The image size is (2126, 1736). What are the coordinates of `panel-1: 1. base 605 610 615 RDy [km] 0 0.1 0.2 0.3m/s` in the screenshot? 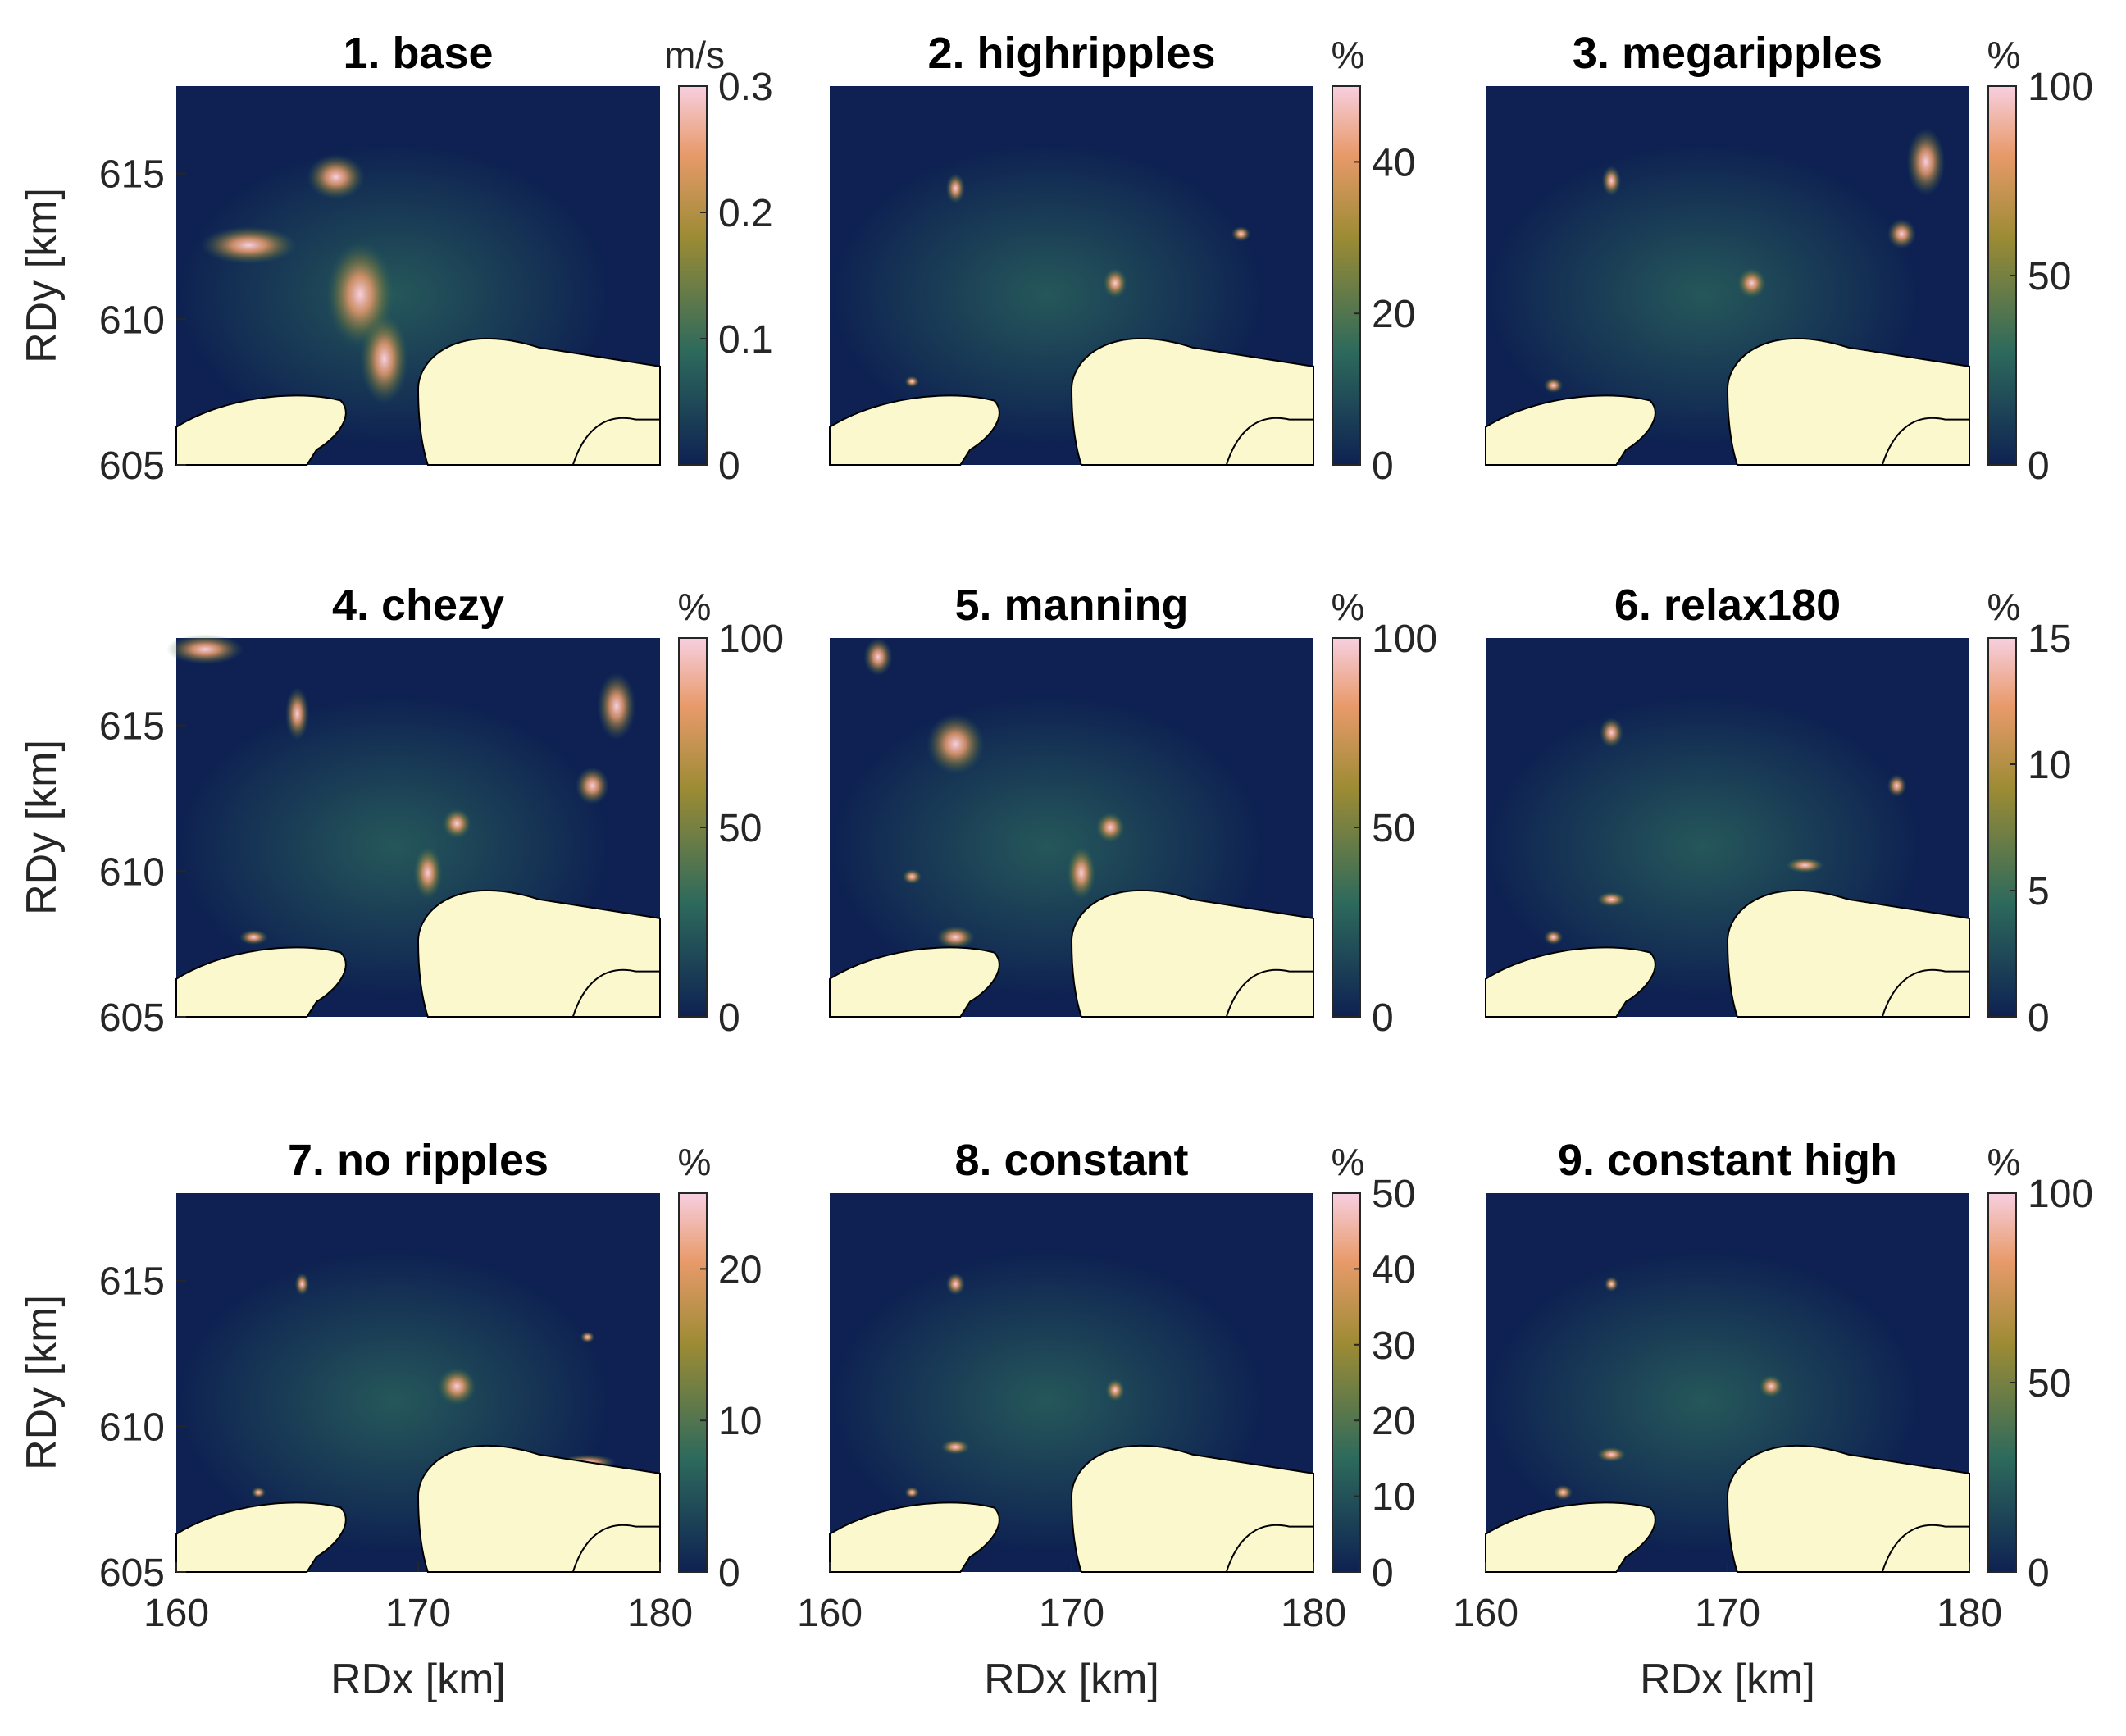 It's located at (395, 258).